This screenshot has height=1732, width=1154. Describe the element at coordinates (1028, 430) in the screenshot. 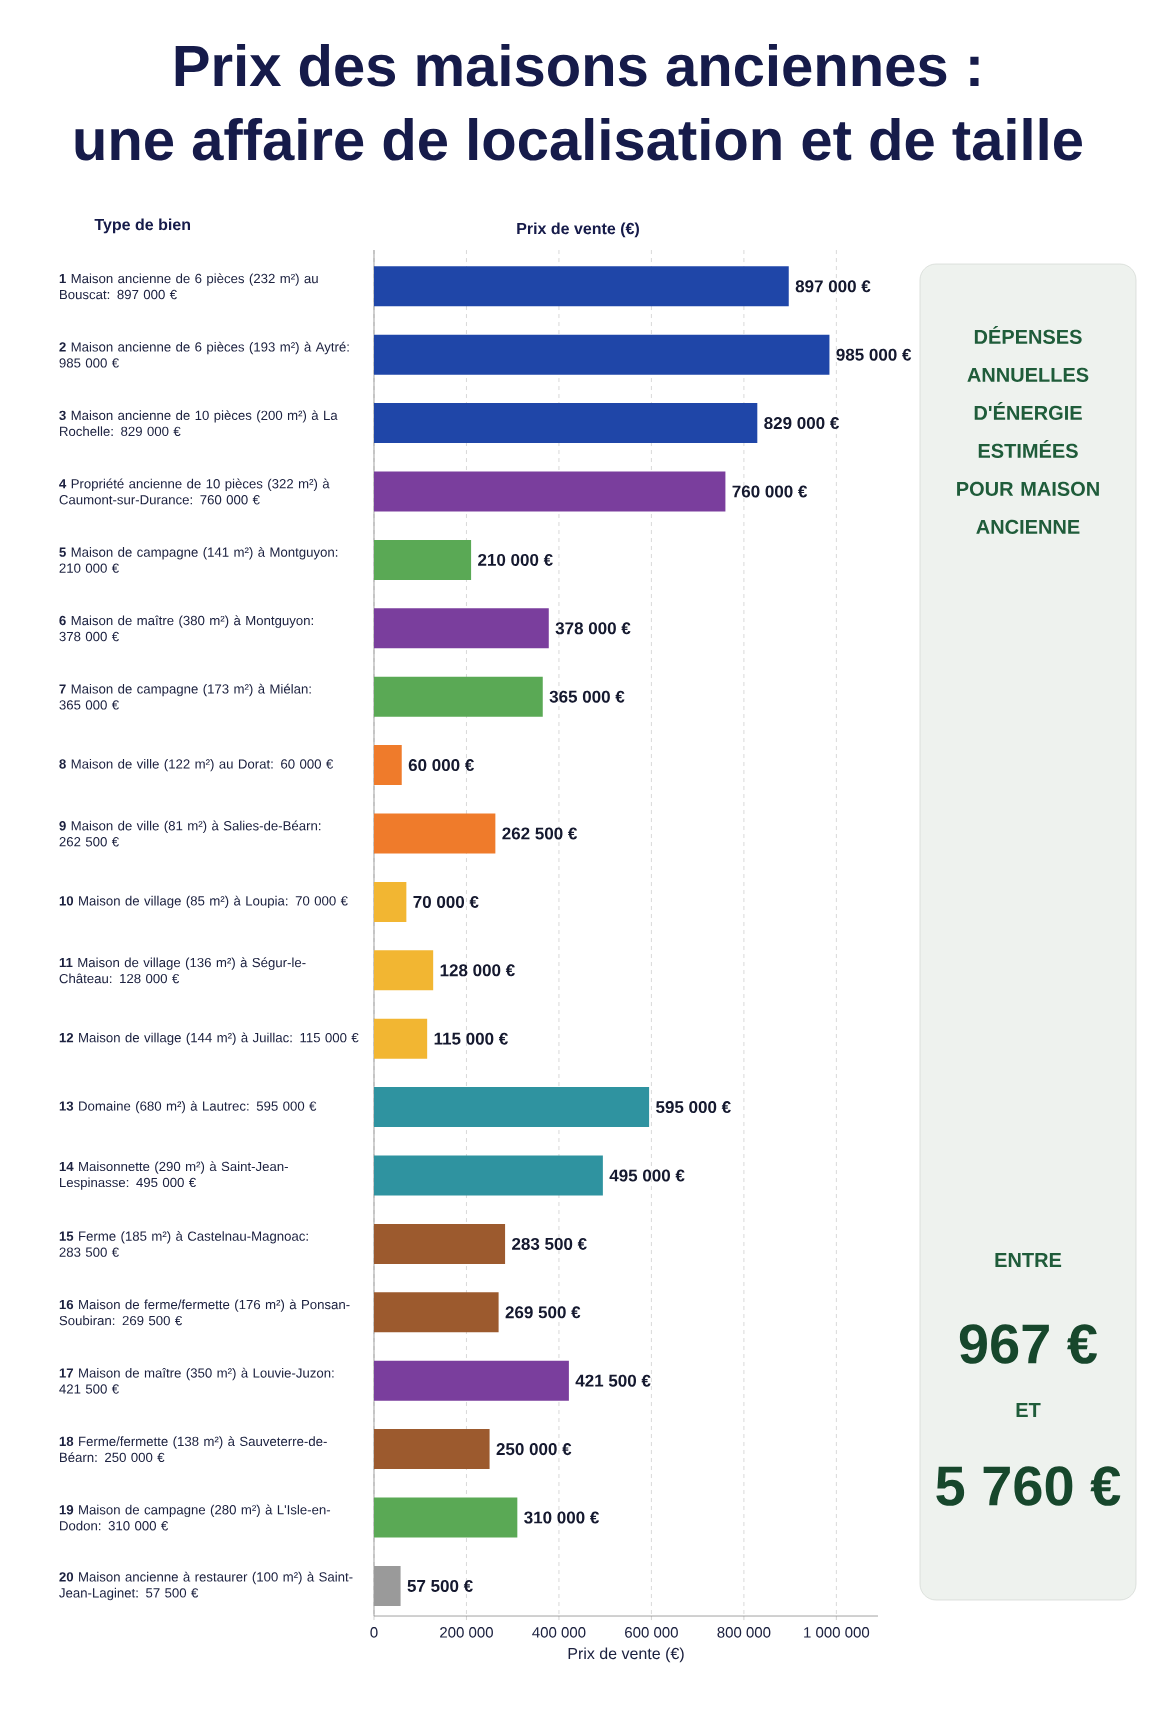

I see `text: DÉPENSES ANNUELLES D'ÉNERGIE ESTIMÉES POUR MAISON ANCIENNE` at that location.